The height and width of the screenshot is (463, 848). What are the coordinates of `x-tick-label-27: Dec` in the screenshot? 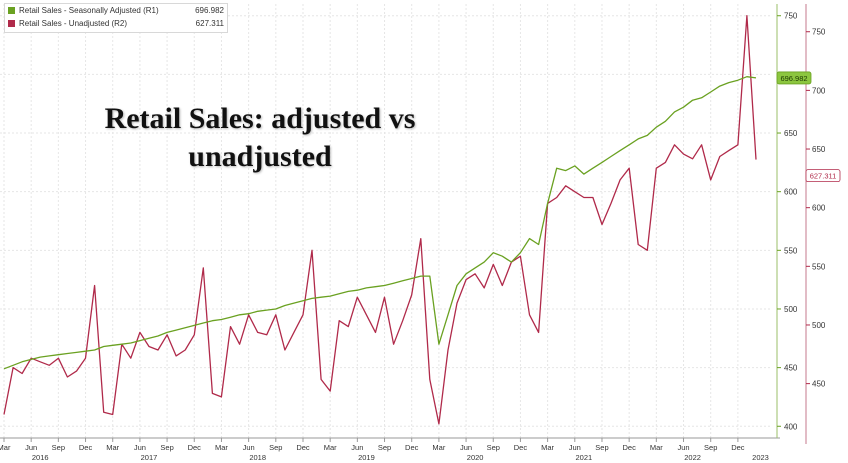 It's located at (738, 447).